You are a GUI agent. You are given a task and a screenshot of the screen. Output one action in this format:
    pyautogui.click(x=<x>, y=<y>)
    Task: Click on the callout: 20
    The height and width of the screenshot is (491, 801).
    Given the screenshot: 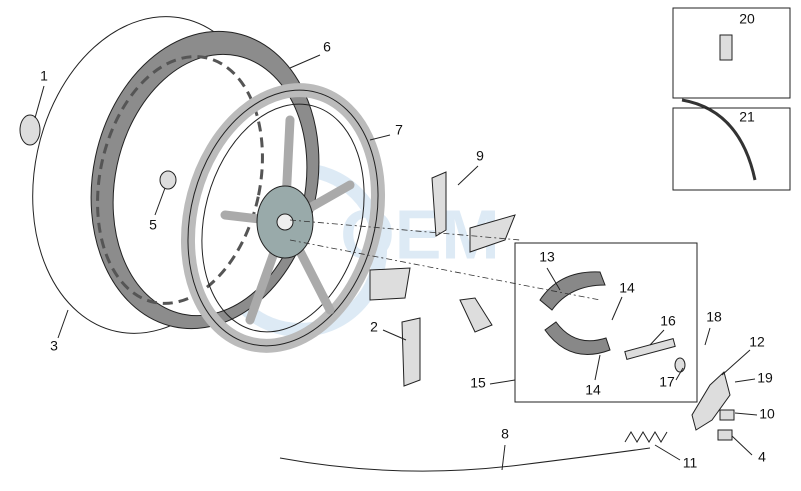 What is the action you would take?
    pyautogui.click(x=747, y=19)
    